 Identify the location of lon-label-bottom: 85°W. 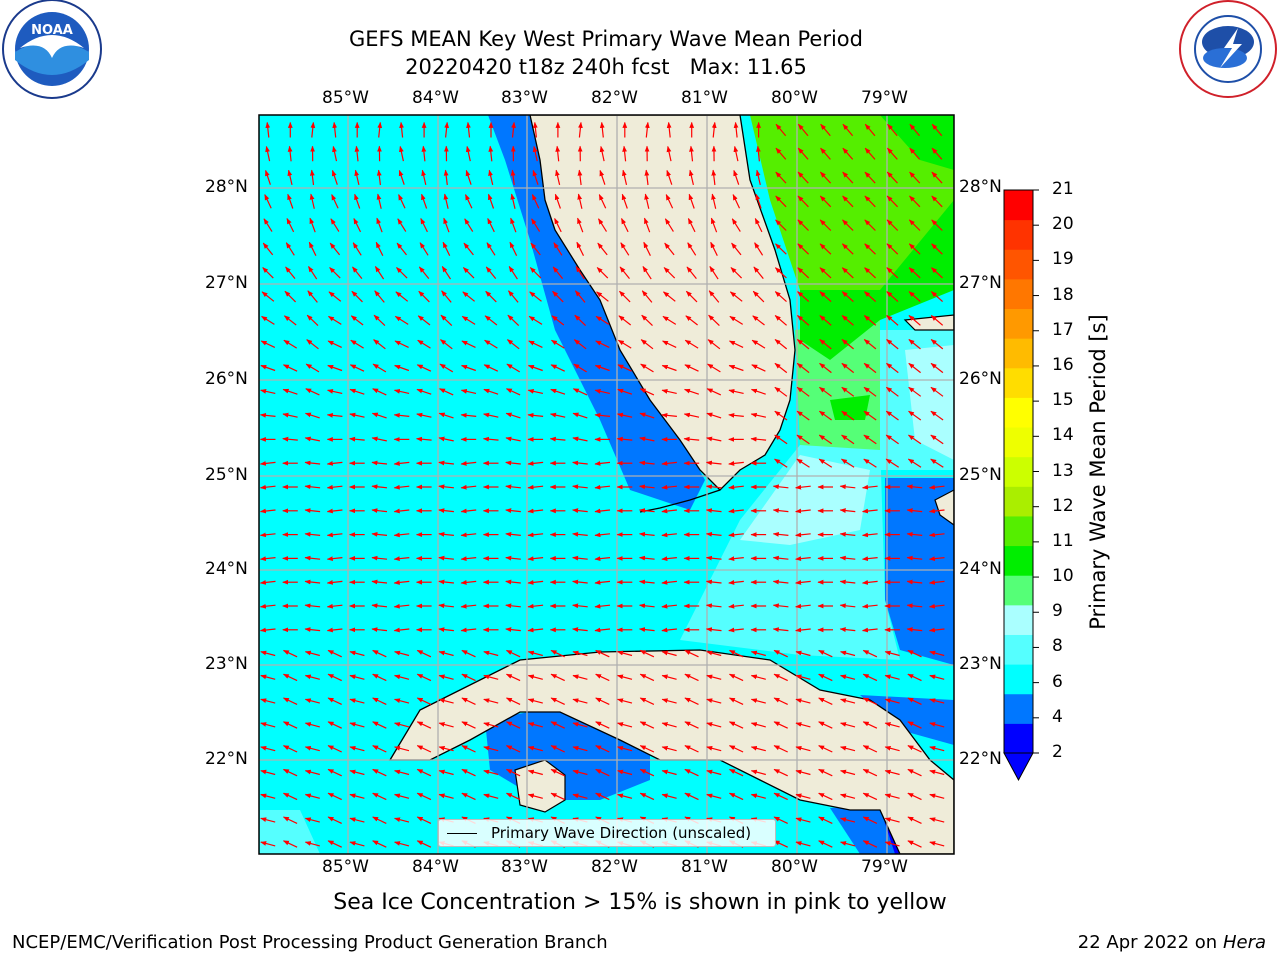
(345, 867).